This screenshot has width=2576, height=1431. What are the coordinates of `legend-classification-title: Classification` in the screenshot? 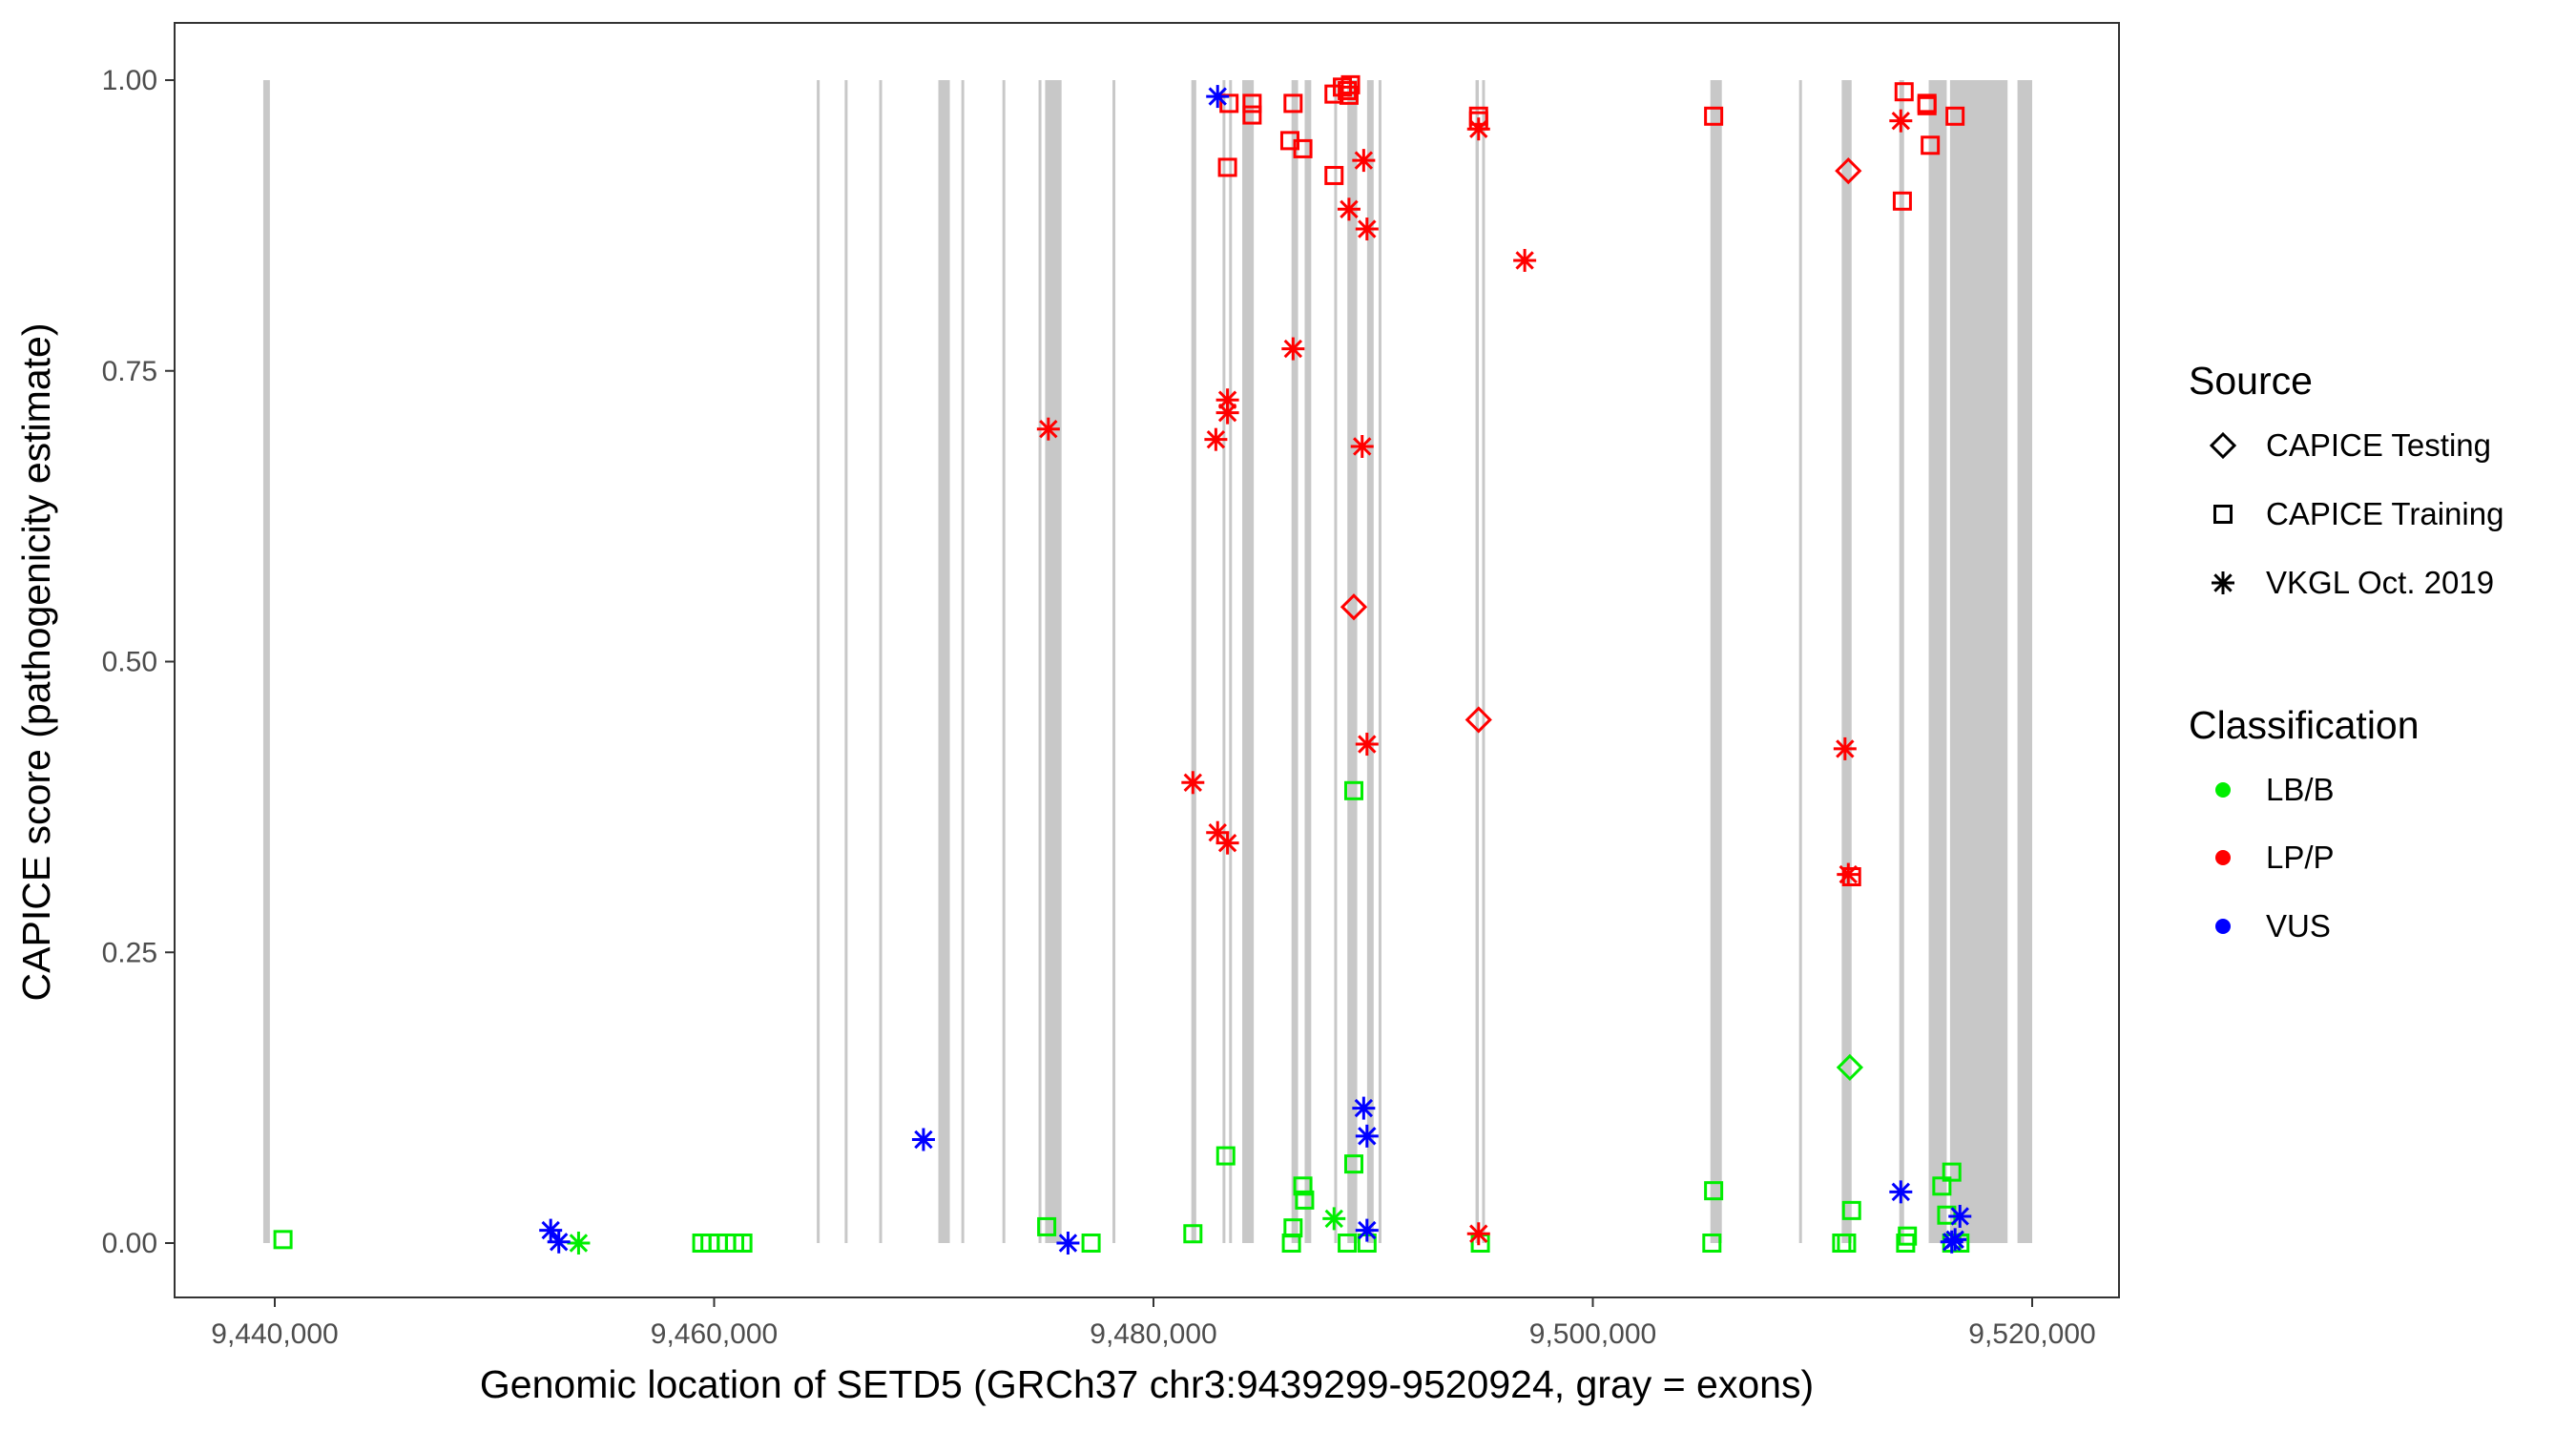 It's located at (2304, 725).